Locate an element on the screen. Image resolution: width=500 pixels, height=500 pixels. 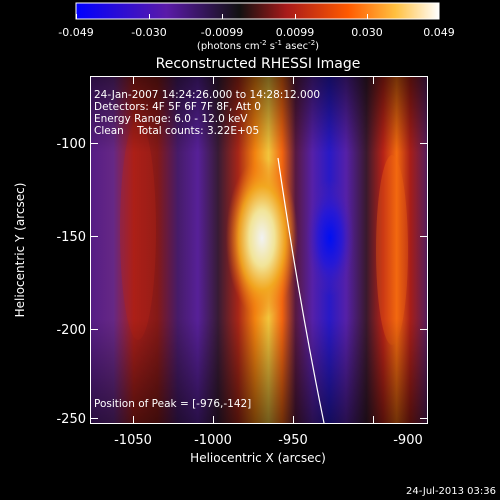
info-line: 24-Jan-2007 14:24:26.000 to 14:28:12.000 is located at coordinates (207, 95).